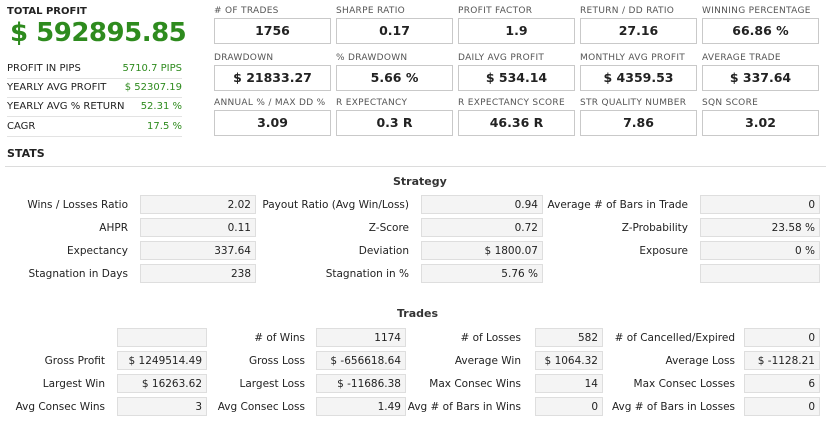  What do you see at coordinates (684, 384) in the screenshot?
I see `trades-label: Max Consec Losses` at bounding box center [684, 384].